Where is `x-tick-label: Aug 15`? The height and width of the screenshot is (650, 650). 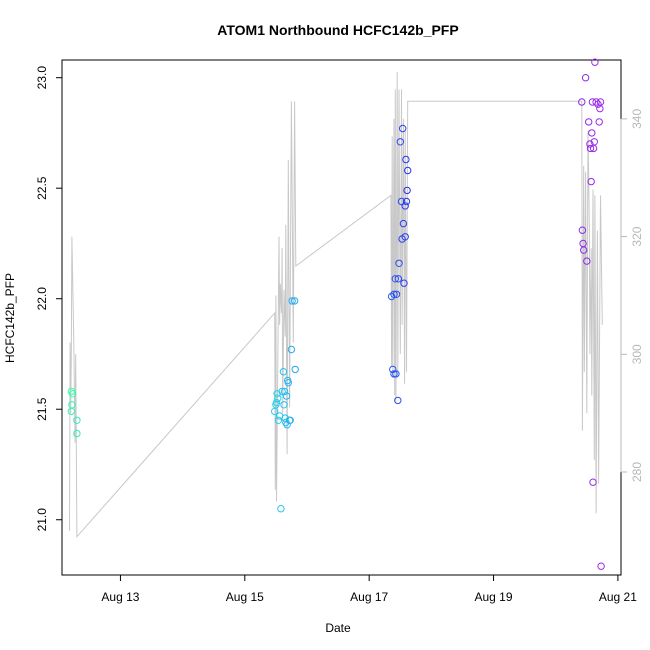
x-tick-label: Aug 15 is located at coordinates (245, 597).